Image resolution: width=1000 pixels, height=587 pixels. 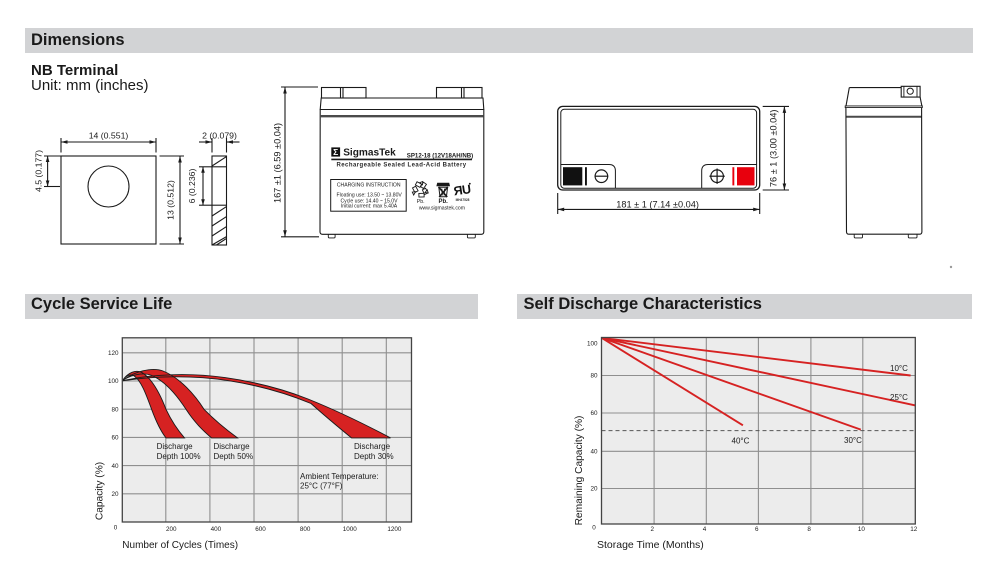 I want to click on svg-text: Floating use: 13.50 ~ 13.80V, so click(x=370, y=195).